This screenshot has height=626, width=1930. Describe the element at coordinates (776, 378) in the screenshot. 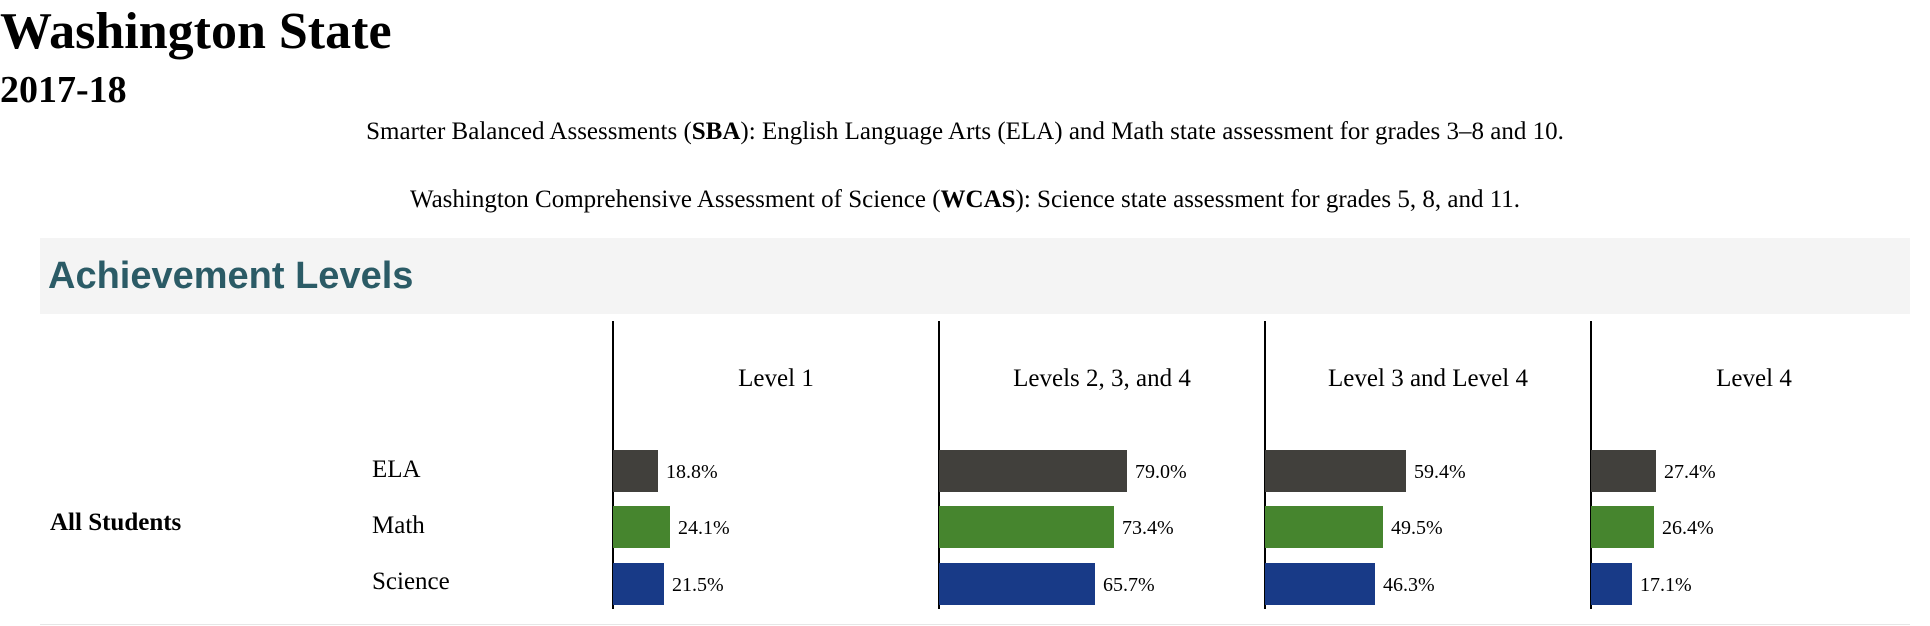

I see `panel-heading: Level 1` at that location.